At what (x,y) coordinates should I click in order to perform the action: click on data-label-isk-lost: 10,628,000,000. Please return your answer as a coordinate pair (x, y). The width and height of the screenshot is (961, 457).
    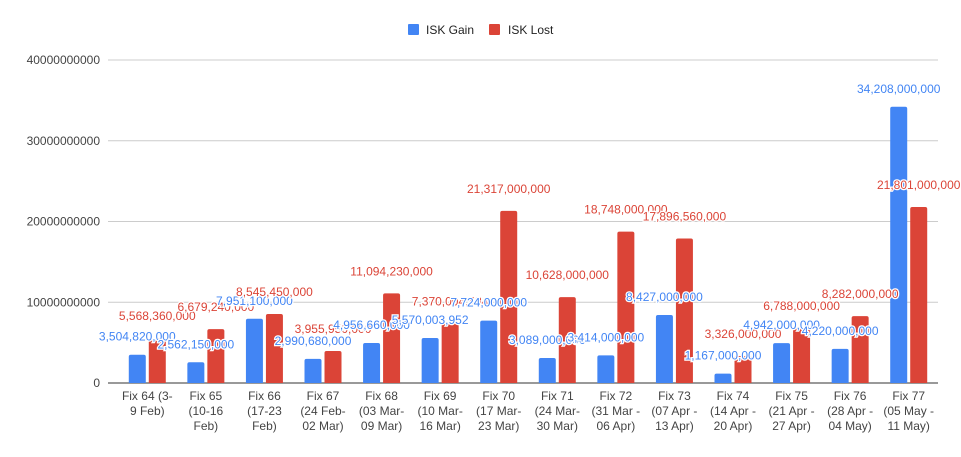
    Looking at the image, I should click on (568, 275).